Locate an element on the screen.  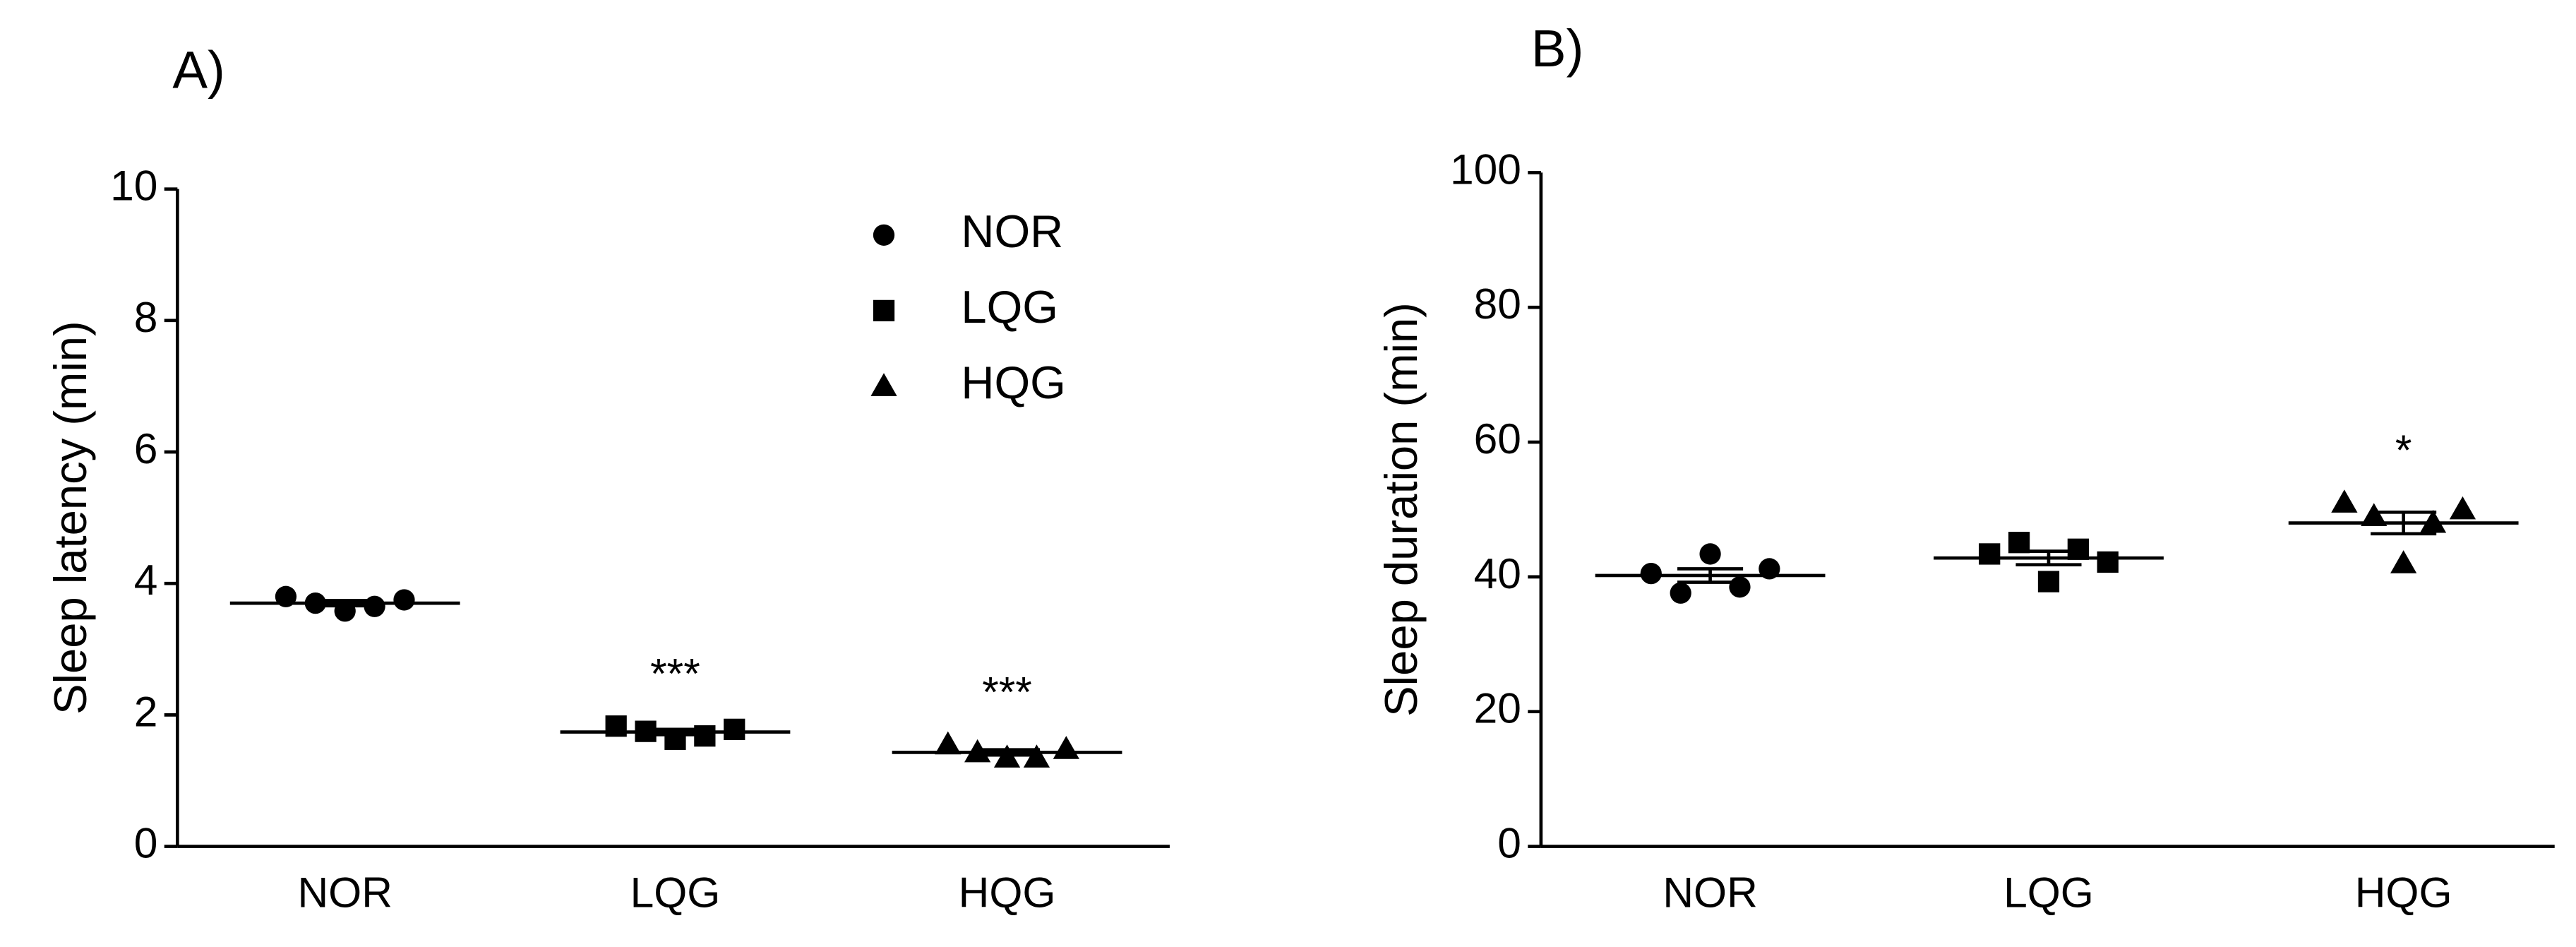
legend-label: LQG is located at coordinates (1009, 307).